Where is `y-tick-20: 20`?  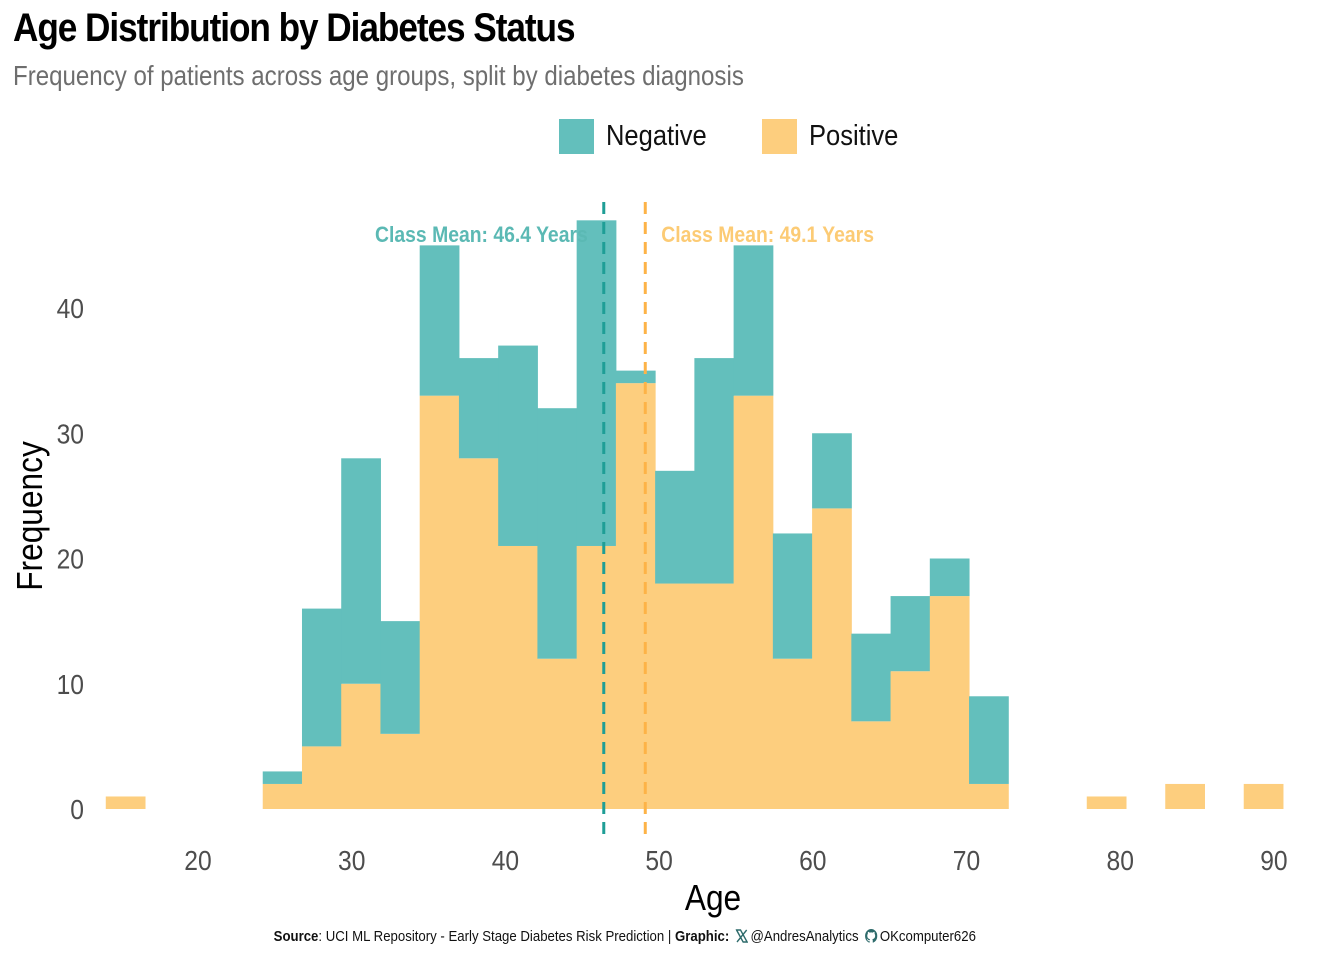
y-tick-20: 20 is located at coordinates (70, 559).